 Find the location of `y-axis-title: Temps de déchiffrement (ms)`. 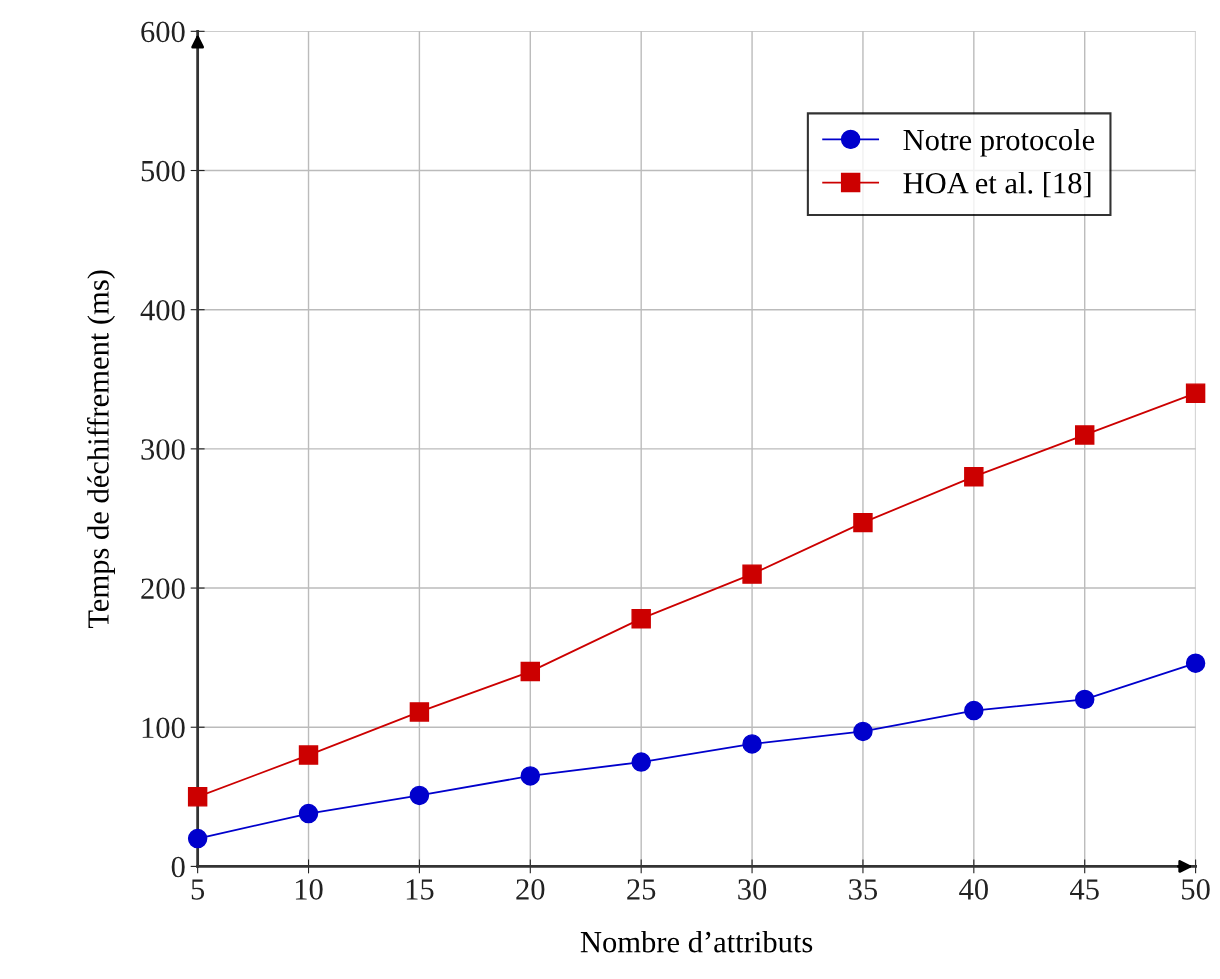

y-axis-title: Temps de déchiffrement (ms) is located at coordinates (100, 449).